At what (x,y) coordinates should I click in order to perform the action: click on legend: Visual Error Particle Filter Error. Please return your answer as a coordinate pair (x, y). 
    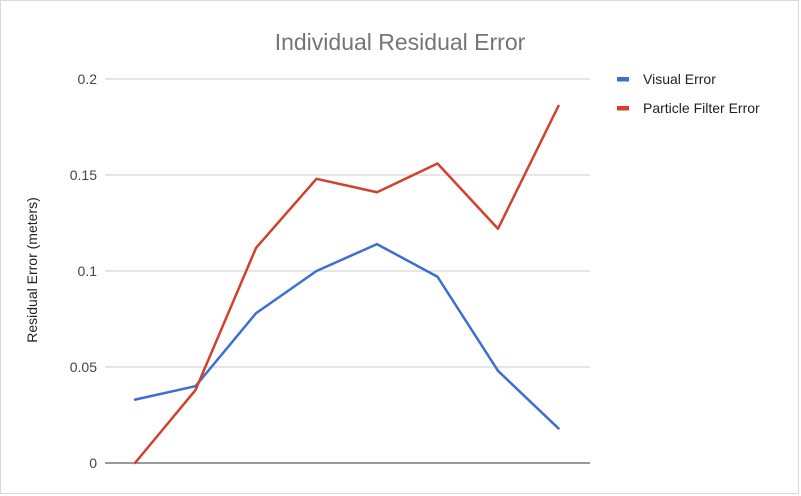
    Looking at the image, I should click on (688, 93).